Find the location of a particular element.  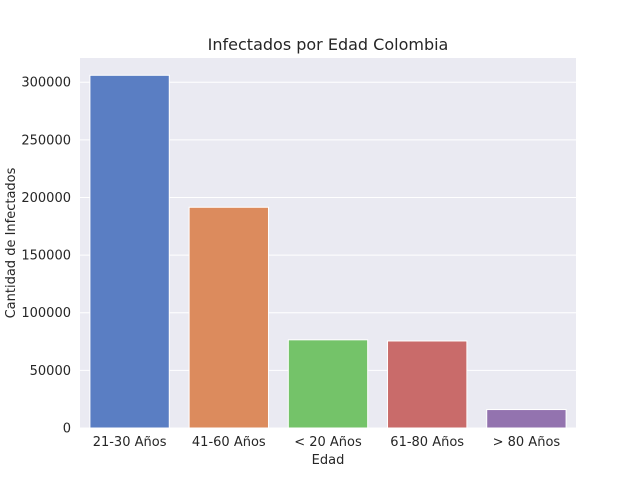

x-tick-label: < 20 Años is located at coordinates (328, 442).